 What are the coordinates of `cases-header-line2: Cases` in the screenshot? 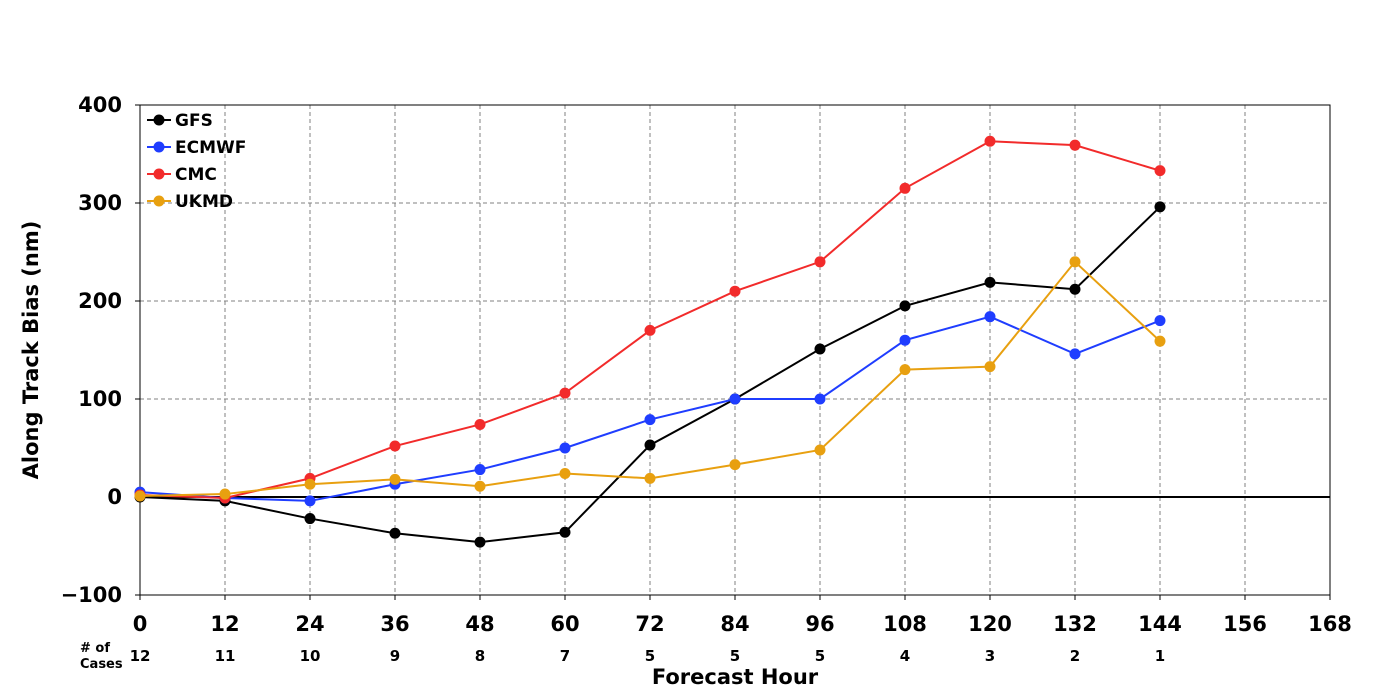 It's located at (101, 664).